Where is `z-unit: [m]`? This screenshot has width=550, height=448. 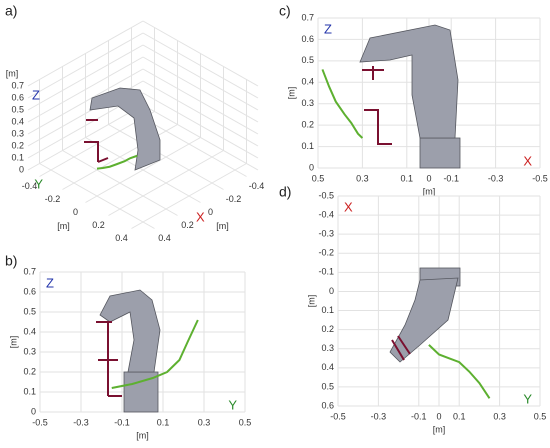
z-unit: [m] is located at coordinates (12, 73).